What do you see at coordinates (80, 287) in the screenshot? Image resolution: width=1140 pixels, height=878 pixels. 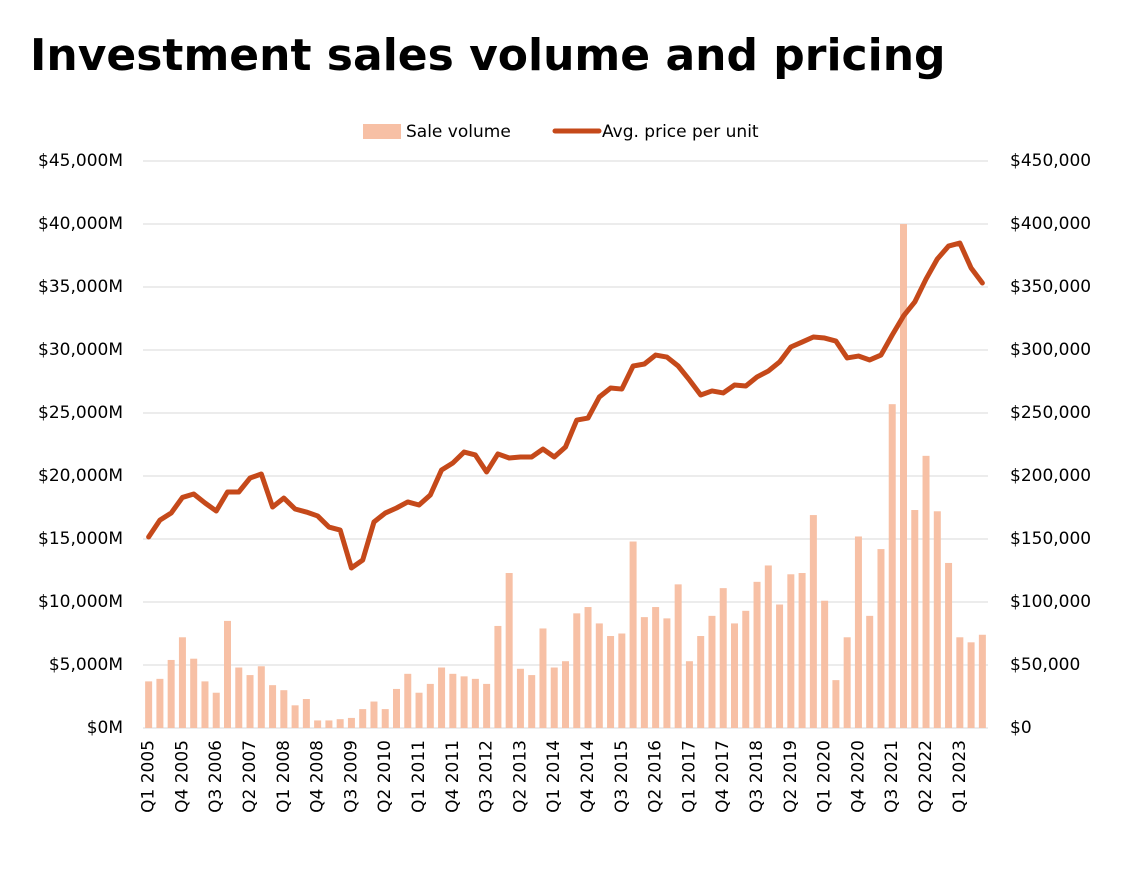 I see `y-tick-label: $35,000M` at bounding box center [80, 287].